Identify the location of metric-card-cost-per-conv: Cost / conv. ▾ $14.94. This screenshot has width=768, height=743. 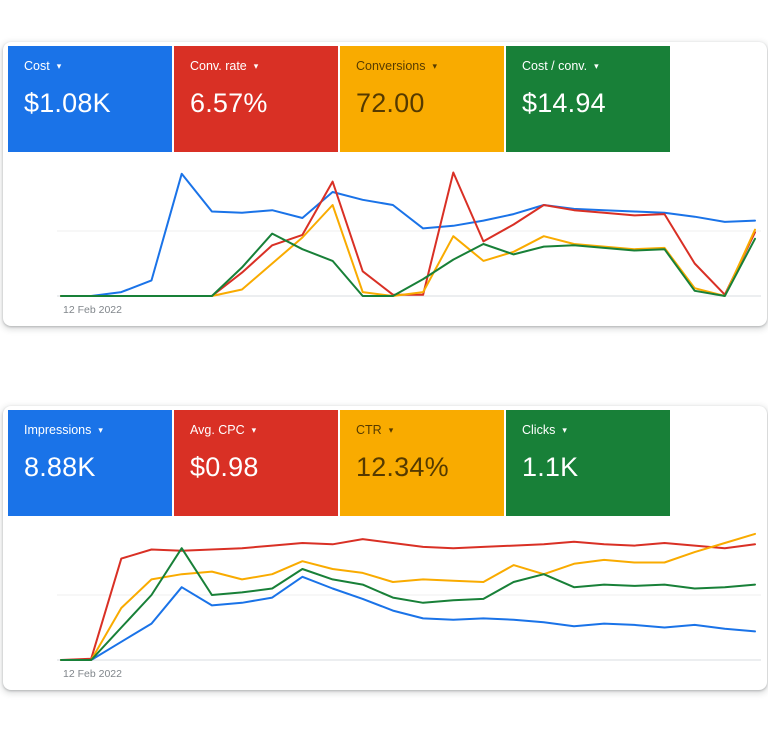
(588, 99).